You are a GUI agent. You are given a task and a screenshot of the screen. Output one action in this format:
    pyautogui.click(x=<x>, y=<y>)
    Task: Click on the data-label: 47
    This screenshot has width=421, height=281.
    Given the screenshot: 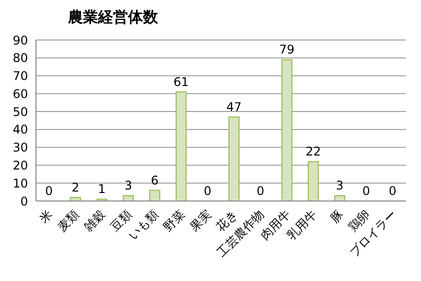 What is the action you would take?
    pyautogui.click(x=234, y=107)
    